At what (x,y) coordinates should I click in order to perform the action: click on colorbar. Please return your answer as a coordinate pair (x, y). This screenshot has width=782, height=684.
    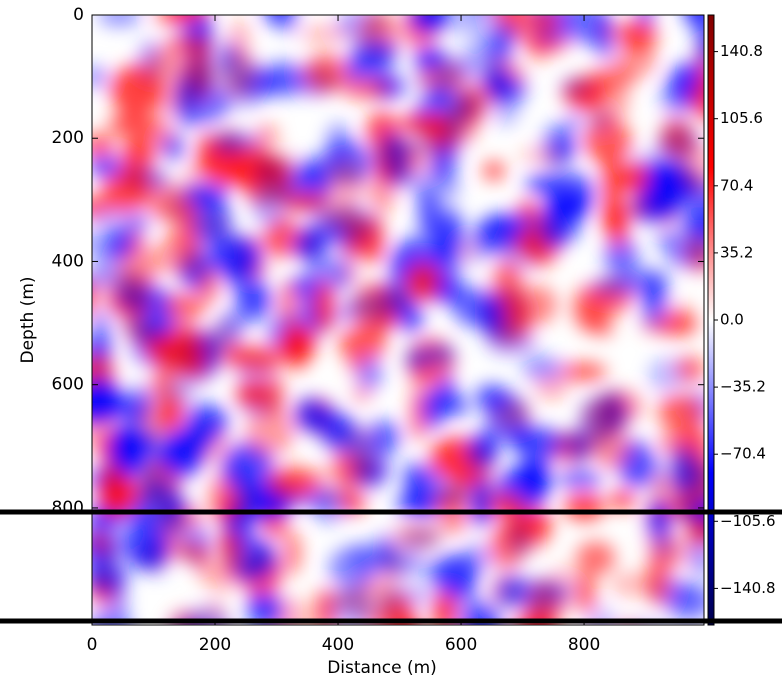
    Looking at the image, I should click on (711, 320).